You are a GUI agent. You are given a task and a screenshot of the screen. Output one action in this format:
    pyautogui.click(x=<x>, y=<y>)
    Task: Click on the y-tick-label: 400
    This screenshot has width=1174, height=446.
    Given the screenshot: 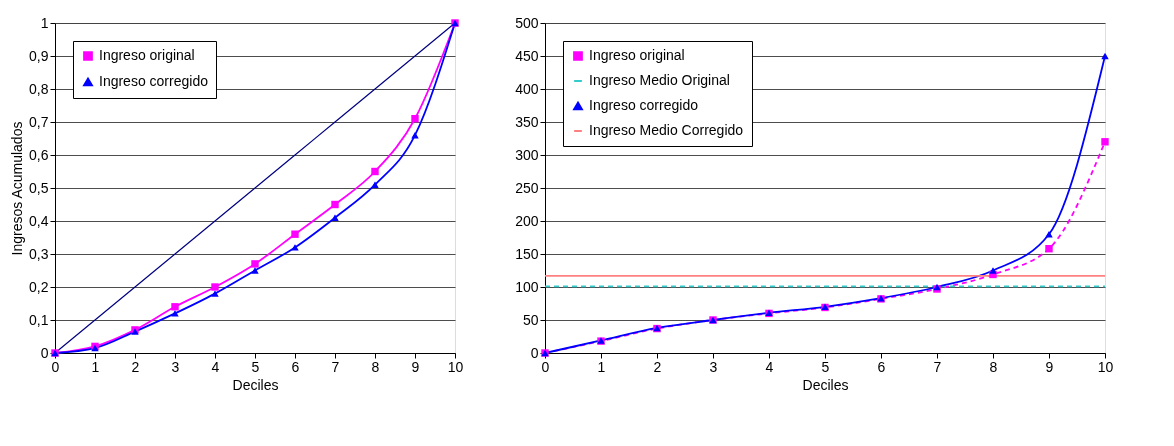 What is the action you would take?
    pyautogui.click(x=527, y=88)
    